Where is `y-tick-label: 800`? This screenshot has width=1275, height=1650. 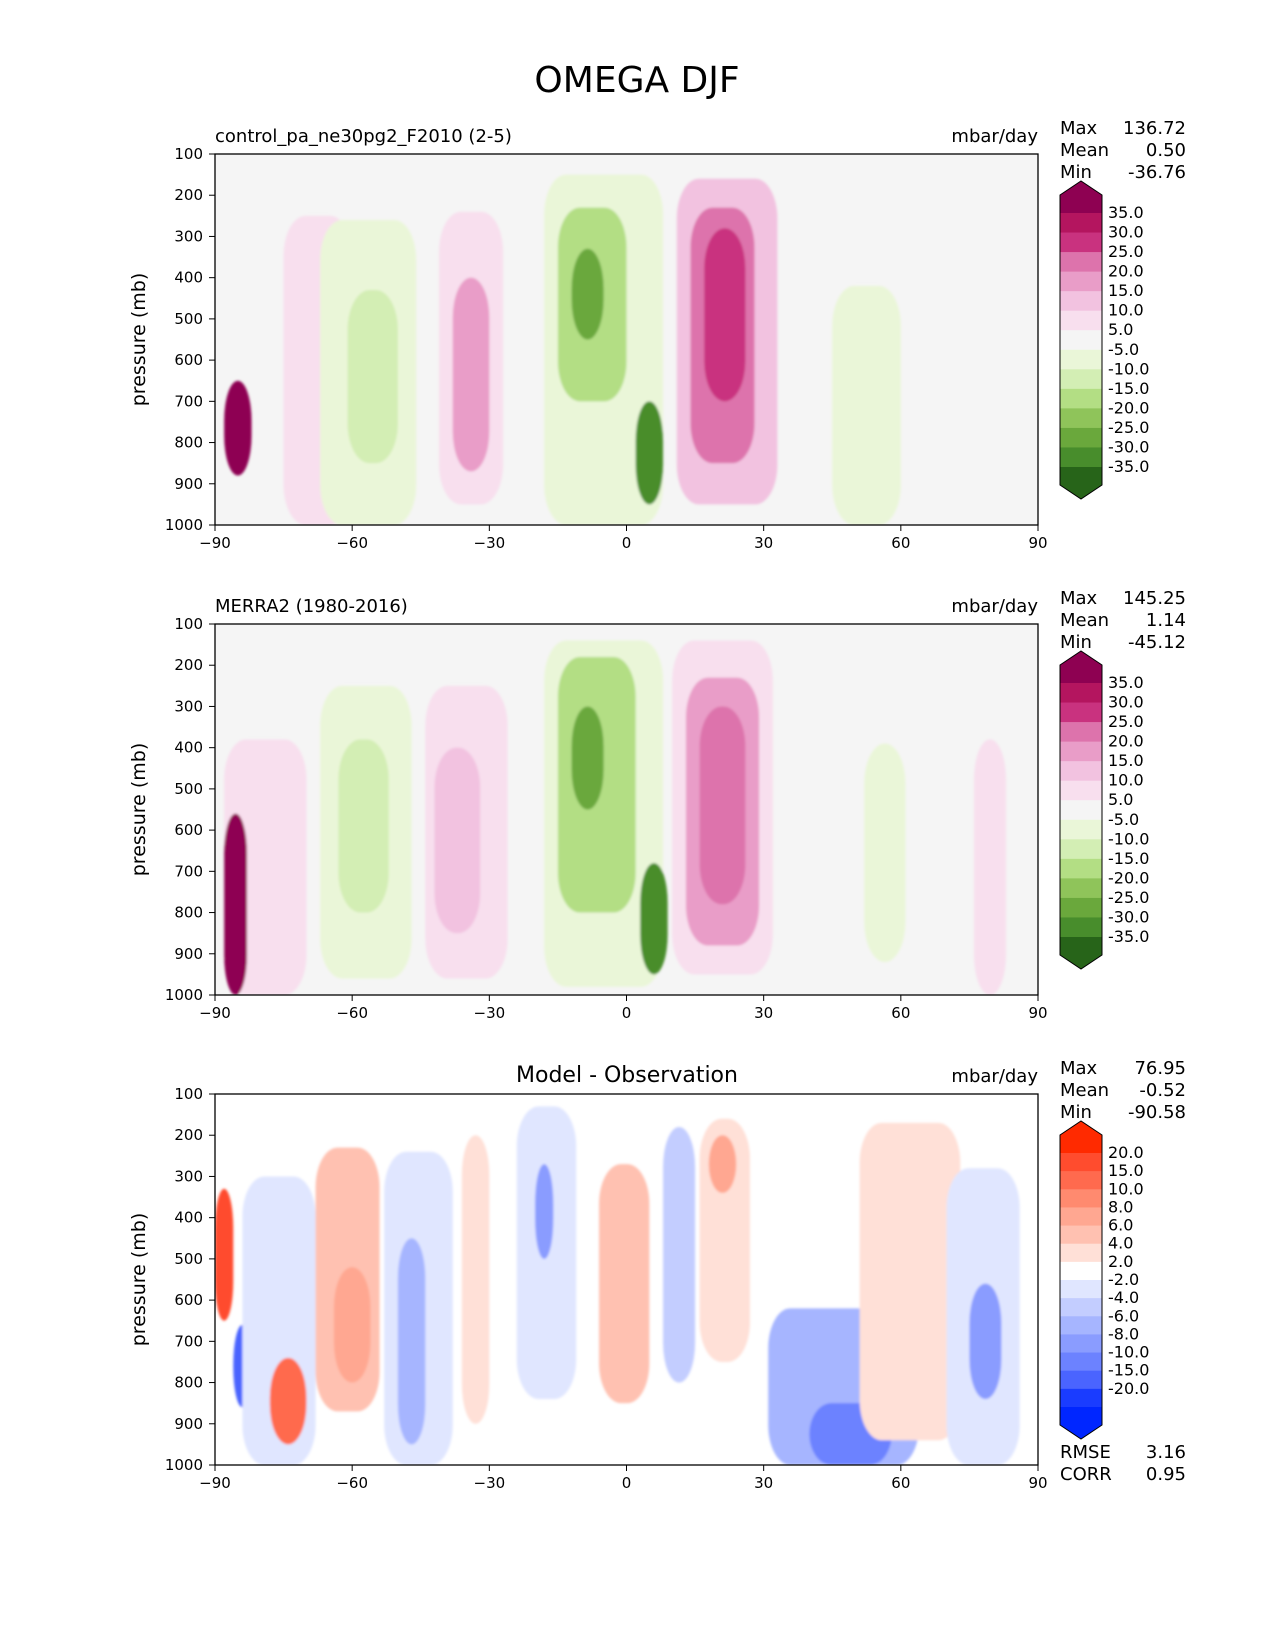 y-tick-label: 800 is located at coordinates (188, 1383).